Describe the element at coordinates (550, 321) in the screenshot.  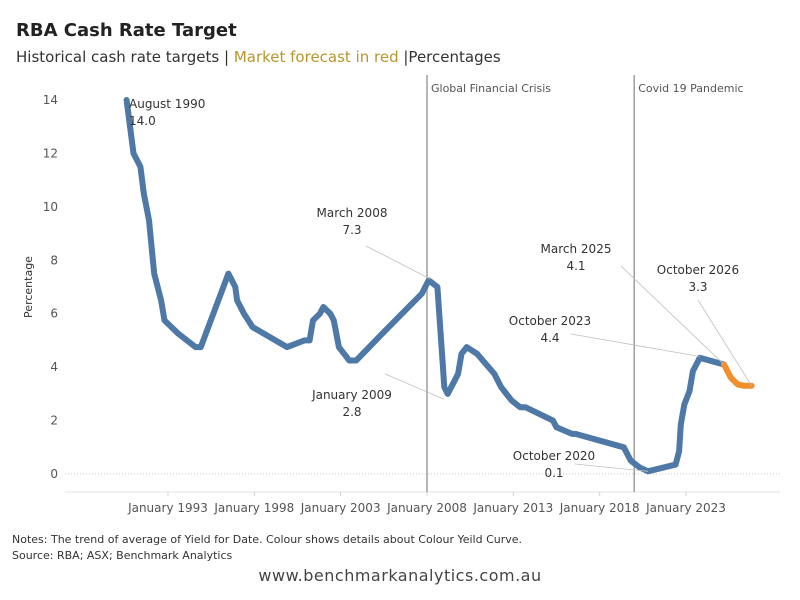
I see `annotation-date: October 2023` at that location.